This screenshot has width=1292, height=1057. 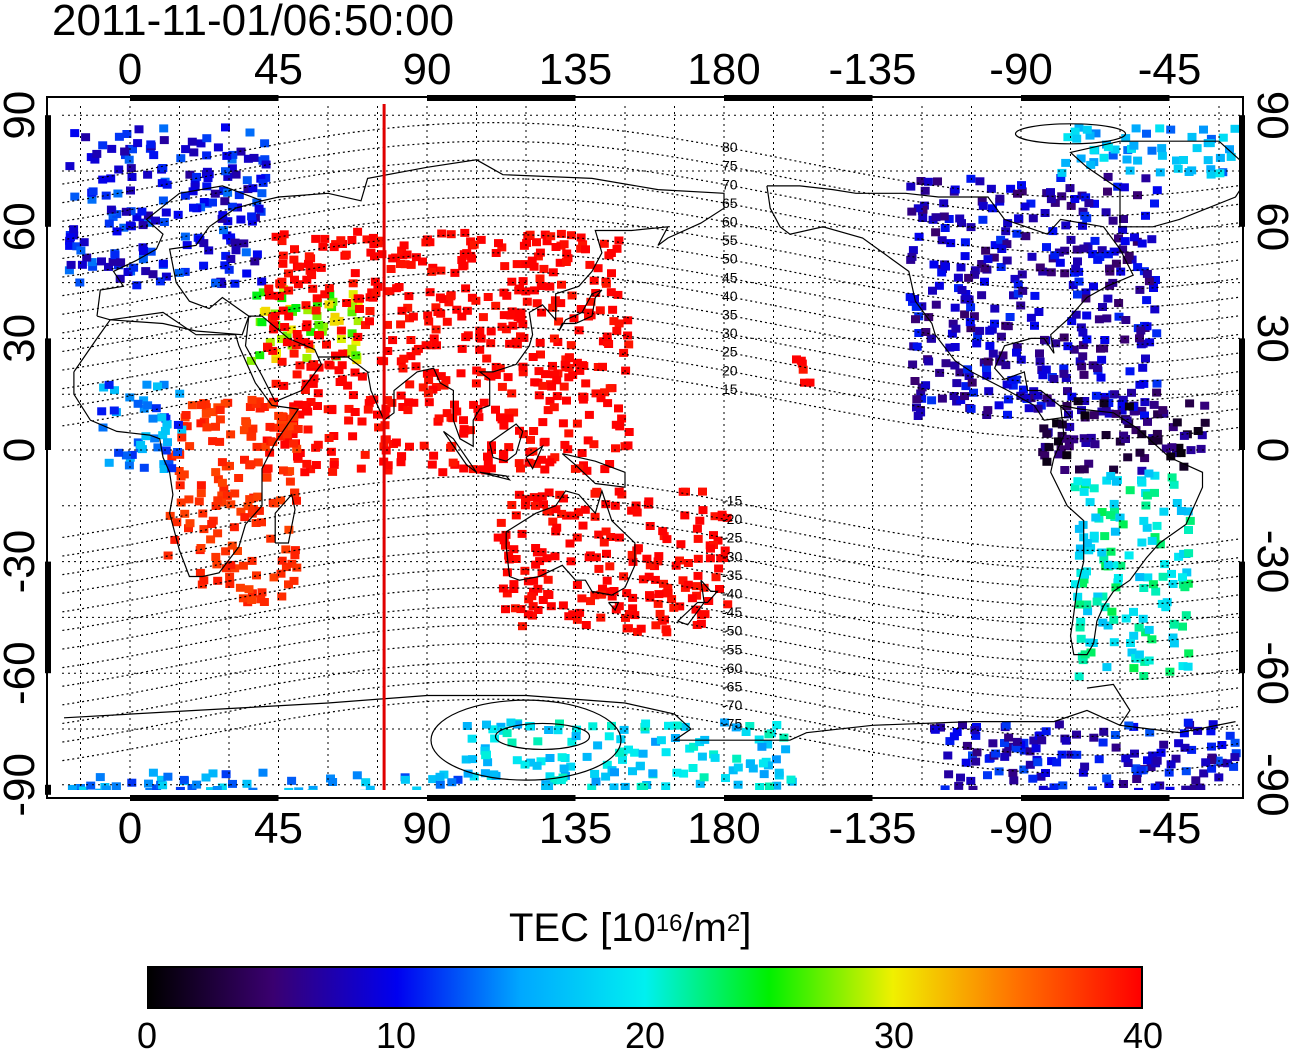 What do you see at coordinates (575, 69) in the screenshot?
I see `lon-tick-label-top: 135` at bounding box center [575, 69].